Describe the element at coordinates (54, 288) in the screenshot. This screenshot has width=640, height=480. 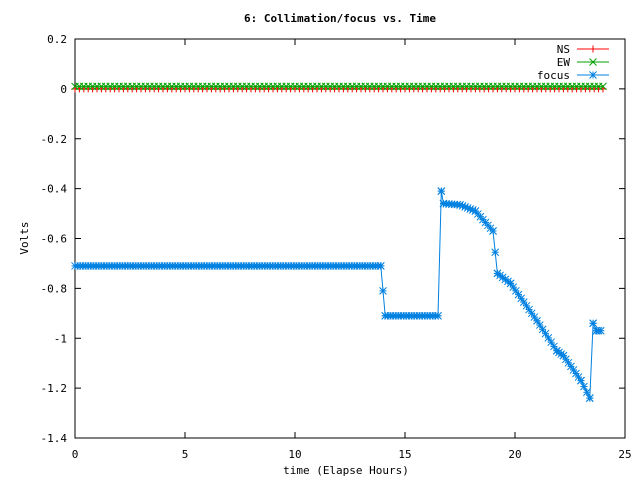
I see `y-tick-label: -0.8` at that location.